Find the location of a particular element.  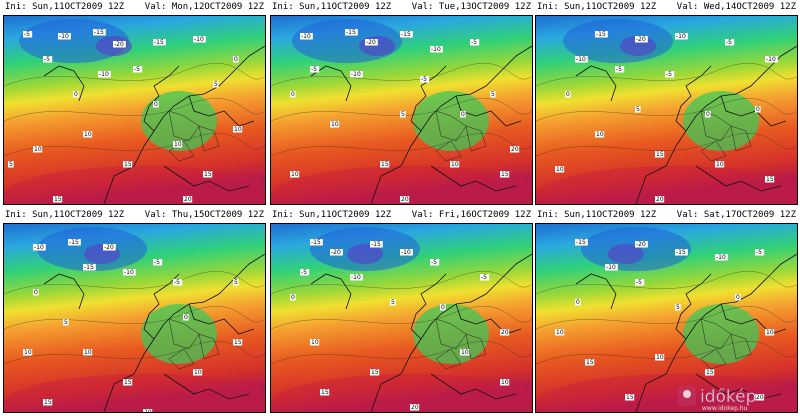

valid-time: Val: Fri,16OCT2009 12Z is located at coordinates (471, 215).